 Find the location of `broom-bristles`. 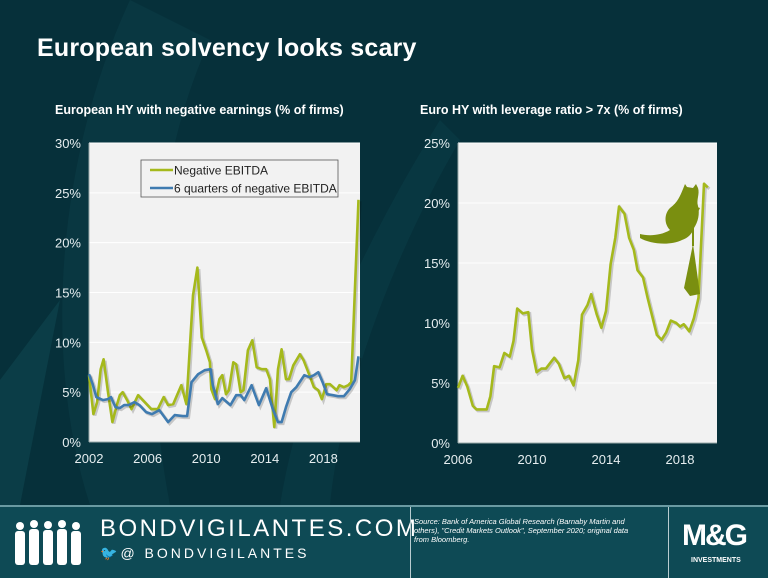

broom-bristles is located at coordinates (692, 270).